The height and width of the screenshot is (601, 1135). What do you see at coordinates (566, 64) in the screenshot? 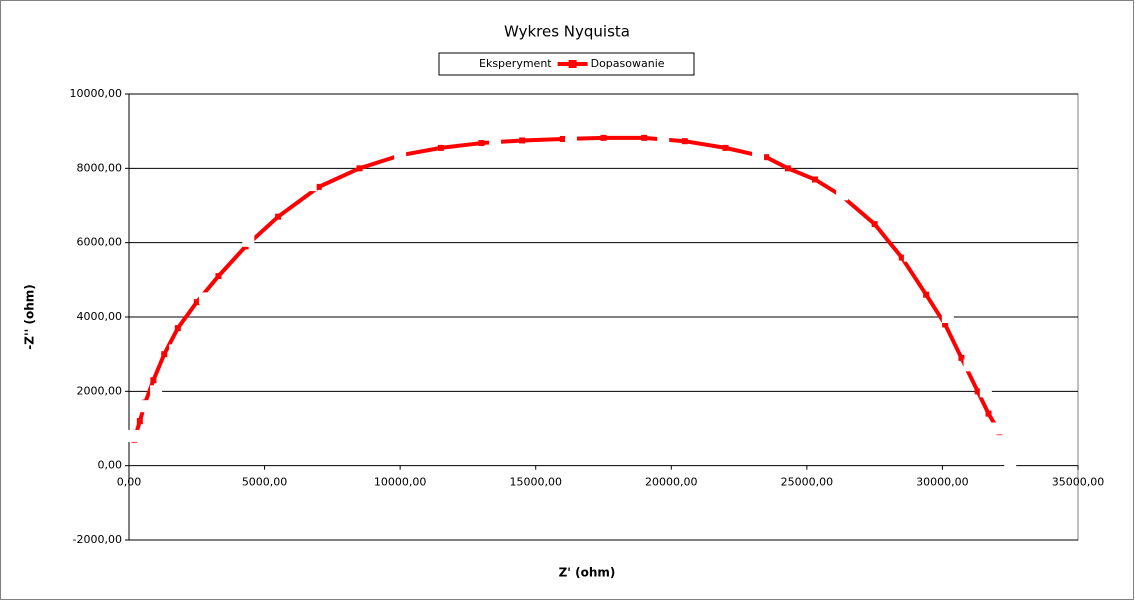
I see `legend: Eksperyment Dopasowanie` at bounding box center [566, 64].